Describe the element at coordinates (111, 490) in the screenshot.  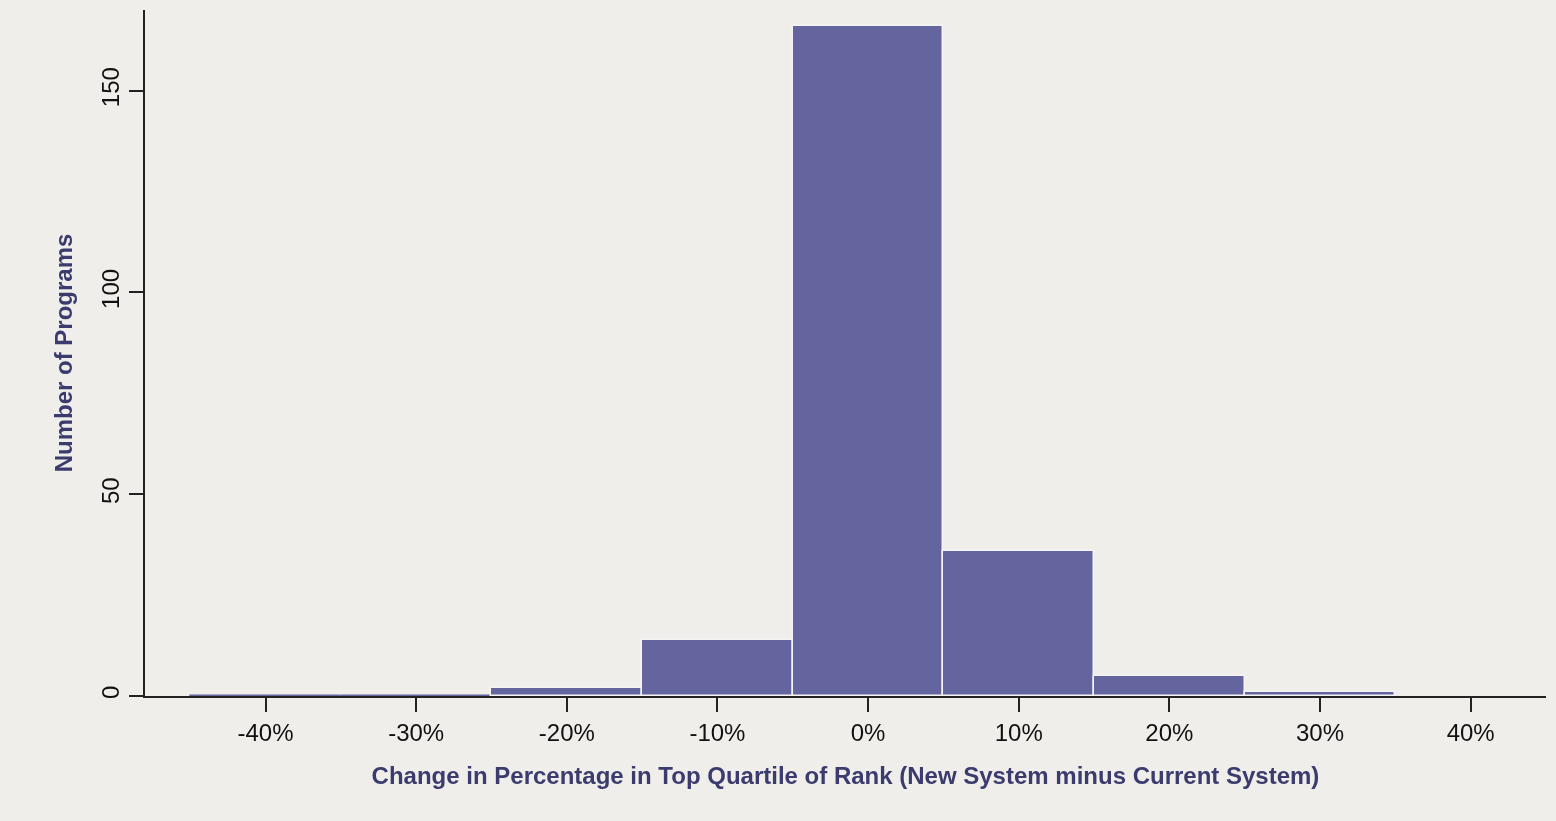
I see `y-tick-label: 50` at that location.